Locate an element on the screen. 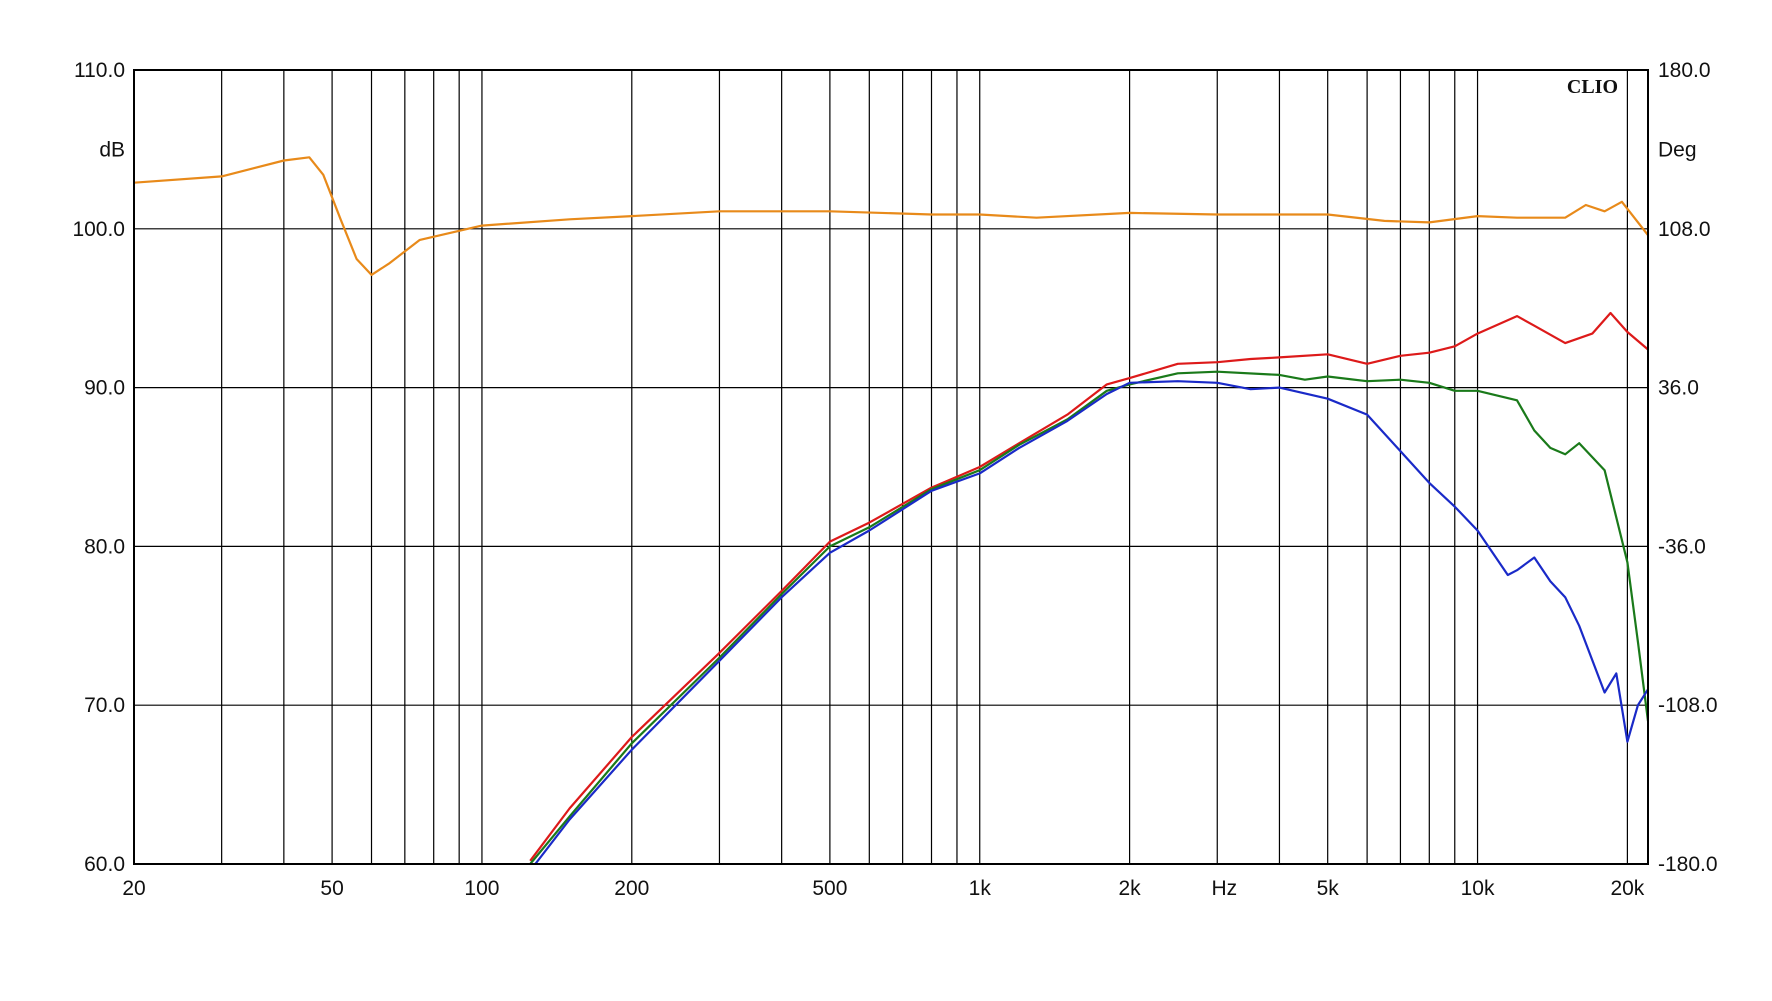  x-tick-label: 5k is located at coordinates (1328, 888).